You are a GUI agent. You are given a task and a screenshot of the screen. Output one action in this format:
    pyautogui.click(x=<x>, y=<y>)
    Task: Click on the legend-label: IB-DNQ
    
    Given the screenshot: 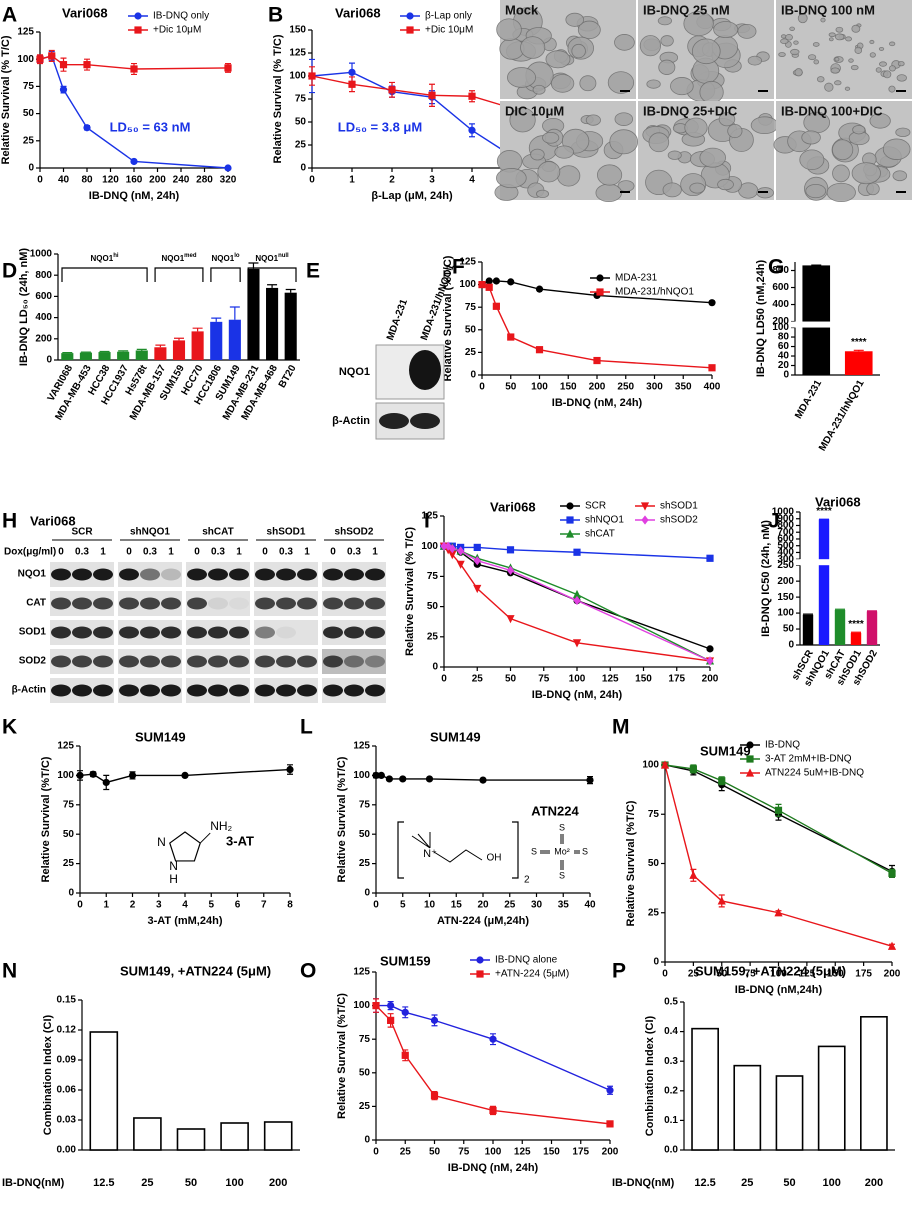 What is the action you would take?
    pyautogui.click(x=782, y=745)
    